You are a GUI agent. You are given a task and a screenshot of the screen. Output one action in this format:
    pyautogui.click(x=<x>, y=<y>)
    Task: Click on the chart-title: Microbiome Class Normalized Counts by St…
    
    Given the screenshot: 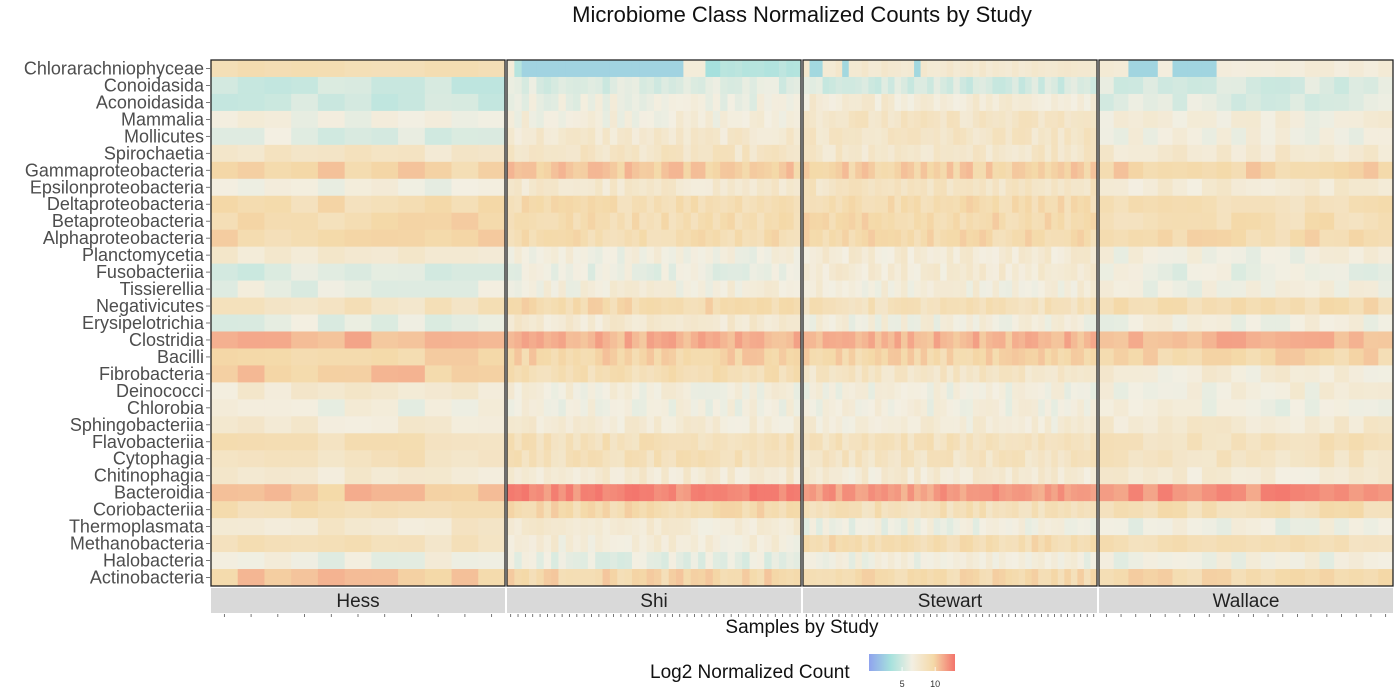 What is the action you would take?
    pyautogui.click(x=802, y=14)
    